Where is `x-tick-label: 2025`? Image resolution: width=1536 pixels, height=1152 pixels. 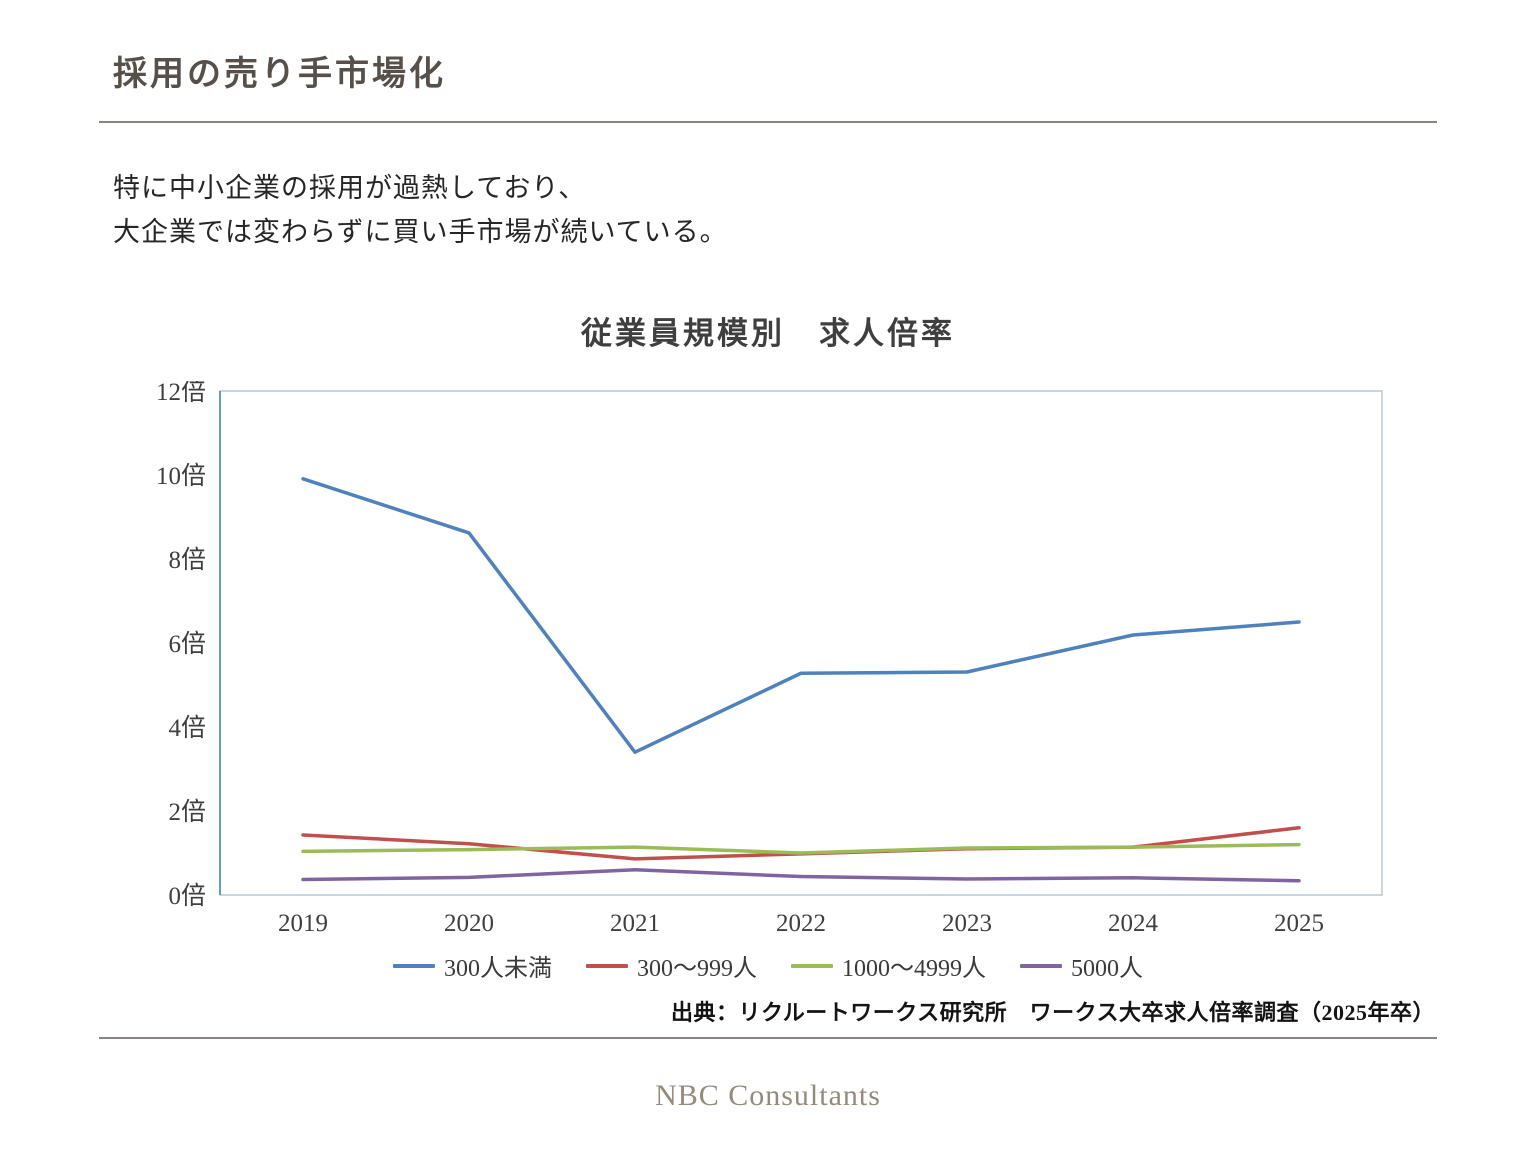
x-tick-label: 2025 is located at coordinates (1299, 923).